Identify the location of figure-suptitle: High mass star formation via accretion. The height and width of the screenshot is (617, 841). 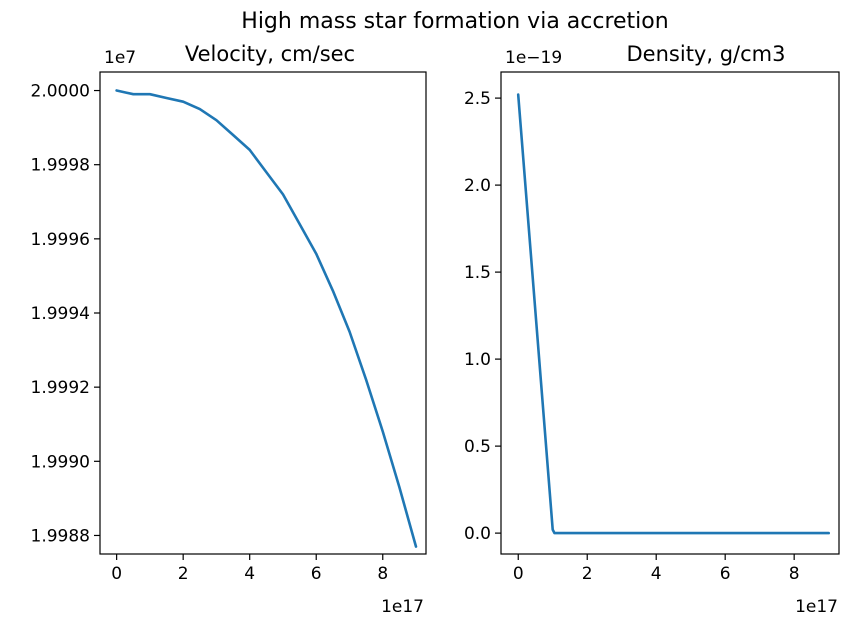
(454, 21).